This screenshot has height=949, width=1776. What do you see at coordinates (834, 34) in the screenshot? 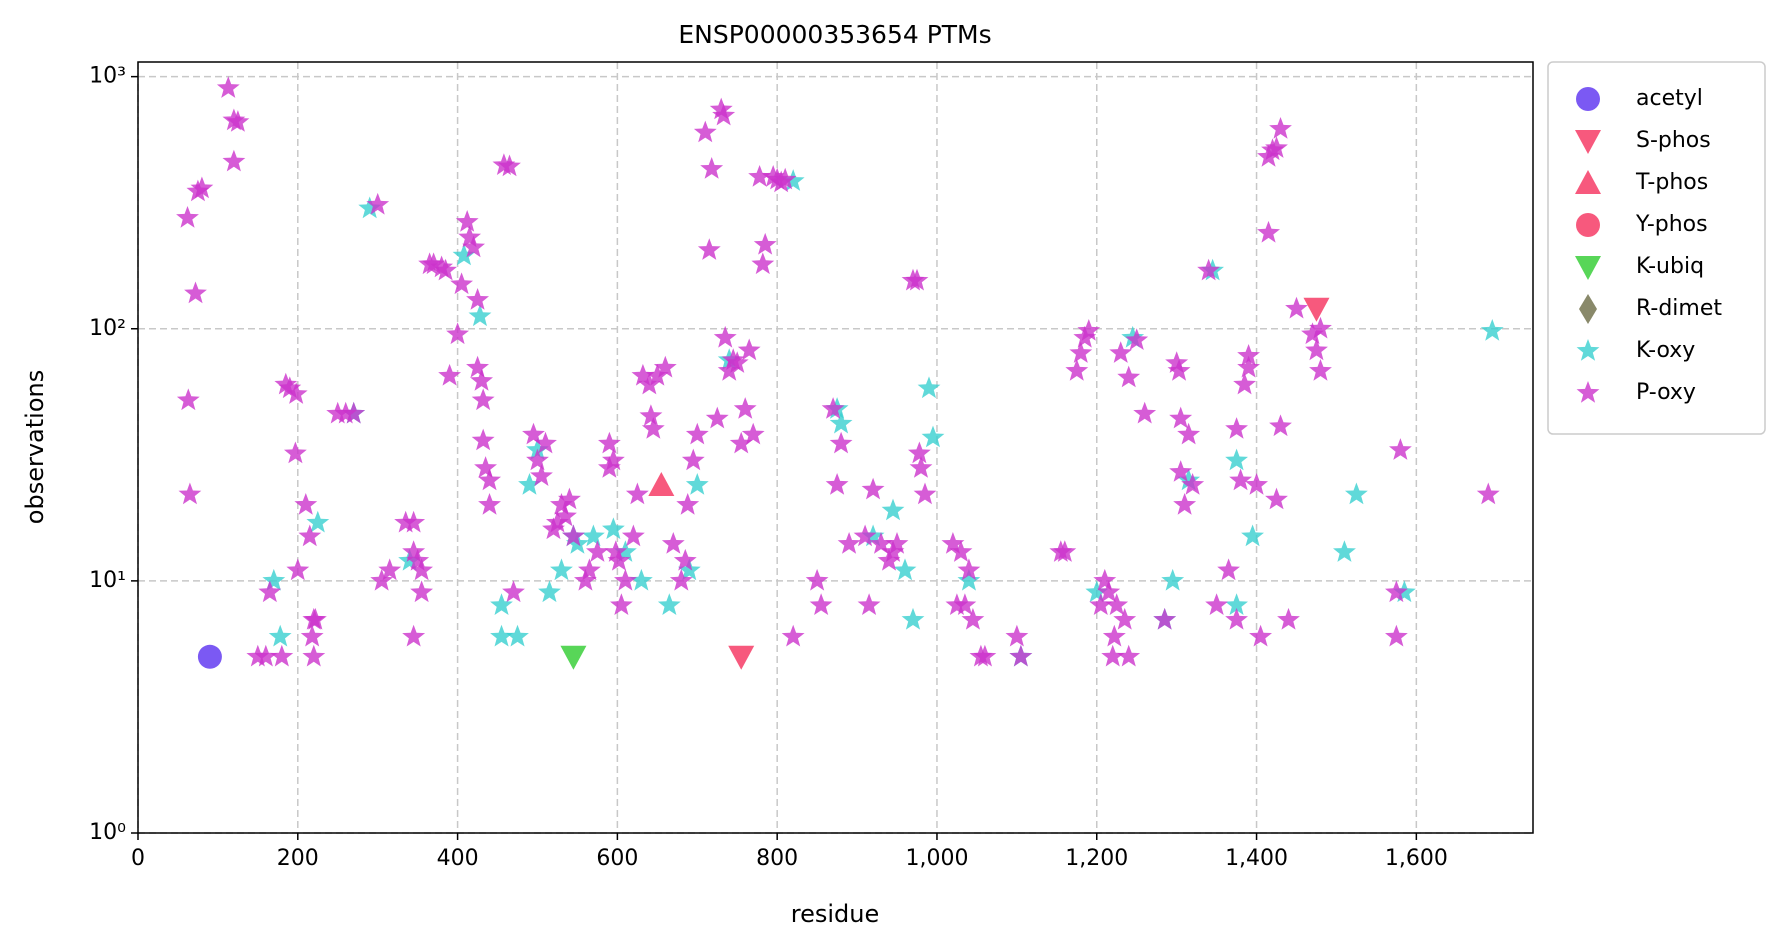
I see `chart-title: ENSP00000353654 PTMs` at bounding box center [834, 34].